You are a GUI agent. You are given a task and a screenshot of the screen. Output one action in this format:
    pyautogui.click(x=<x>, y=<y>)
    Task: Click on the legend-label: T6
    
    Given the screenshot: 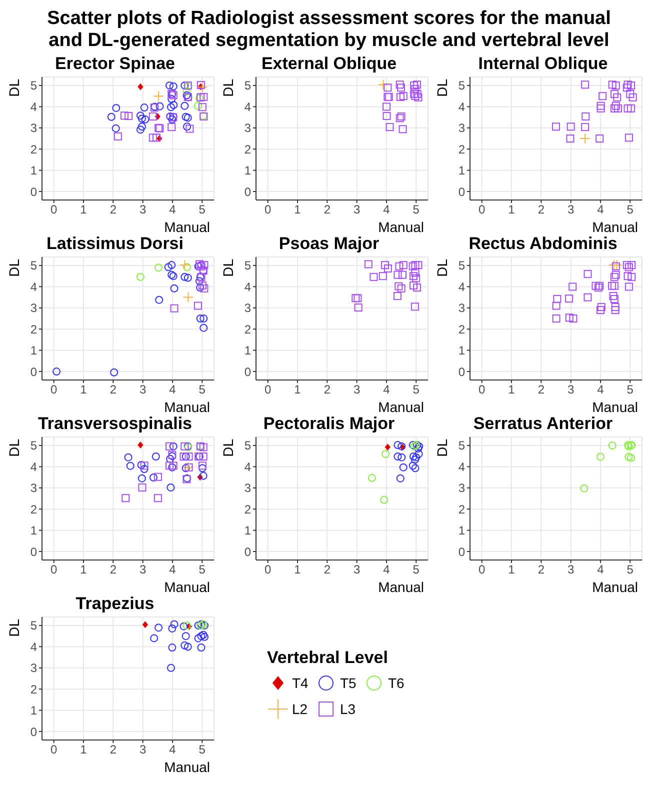 What is the action you would take?
    pyautogui.click(x=396, y=683)
    